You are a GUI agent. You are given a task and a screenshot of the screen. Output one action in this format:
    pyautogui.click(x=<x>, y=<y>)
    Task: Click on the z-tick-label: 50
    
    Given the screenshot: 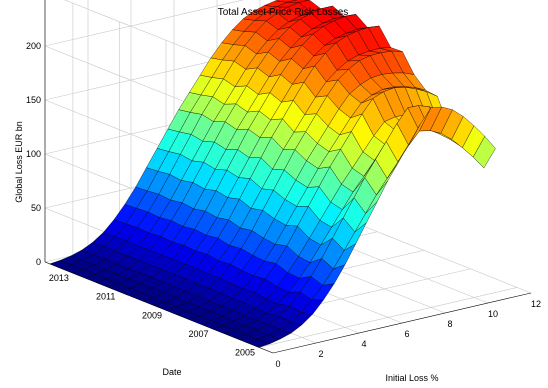 What is the action you would take?
    pyautogui.click(x=36, y=208)
    